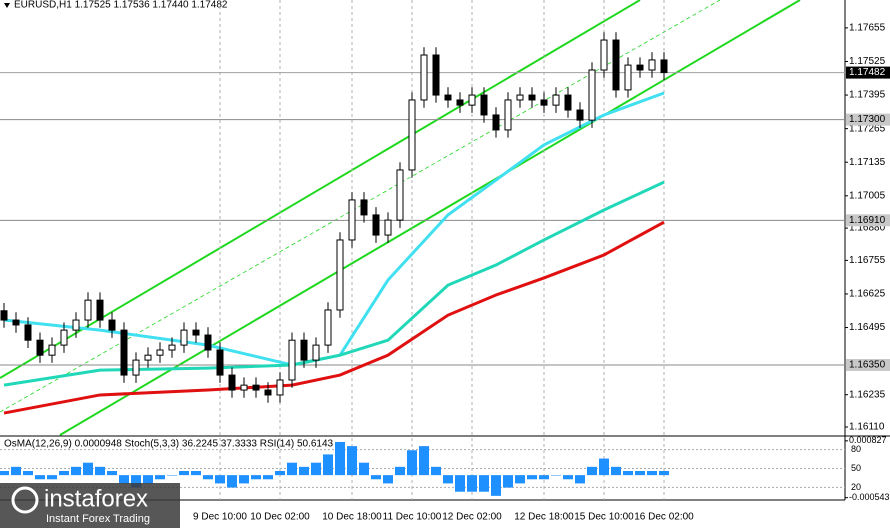 This screenshot has width=890, height=528. I want to click on y-tick-label: 1.16110, so click(867, 427).